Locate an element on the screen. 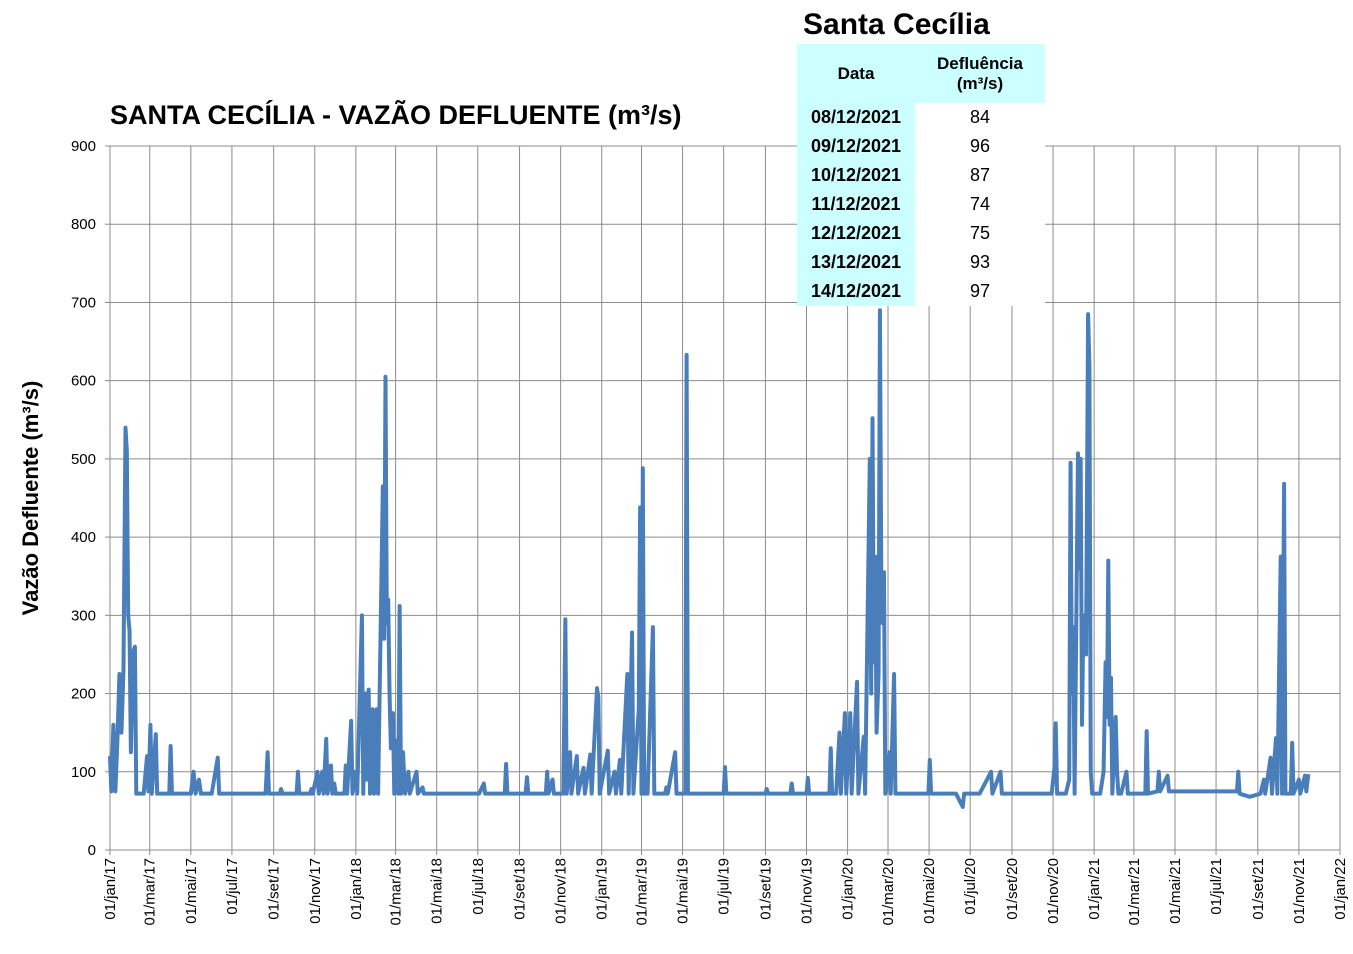  table-row: 12/12/2021 75 is located at coordinates (921, 233).